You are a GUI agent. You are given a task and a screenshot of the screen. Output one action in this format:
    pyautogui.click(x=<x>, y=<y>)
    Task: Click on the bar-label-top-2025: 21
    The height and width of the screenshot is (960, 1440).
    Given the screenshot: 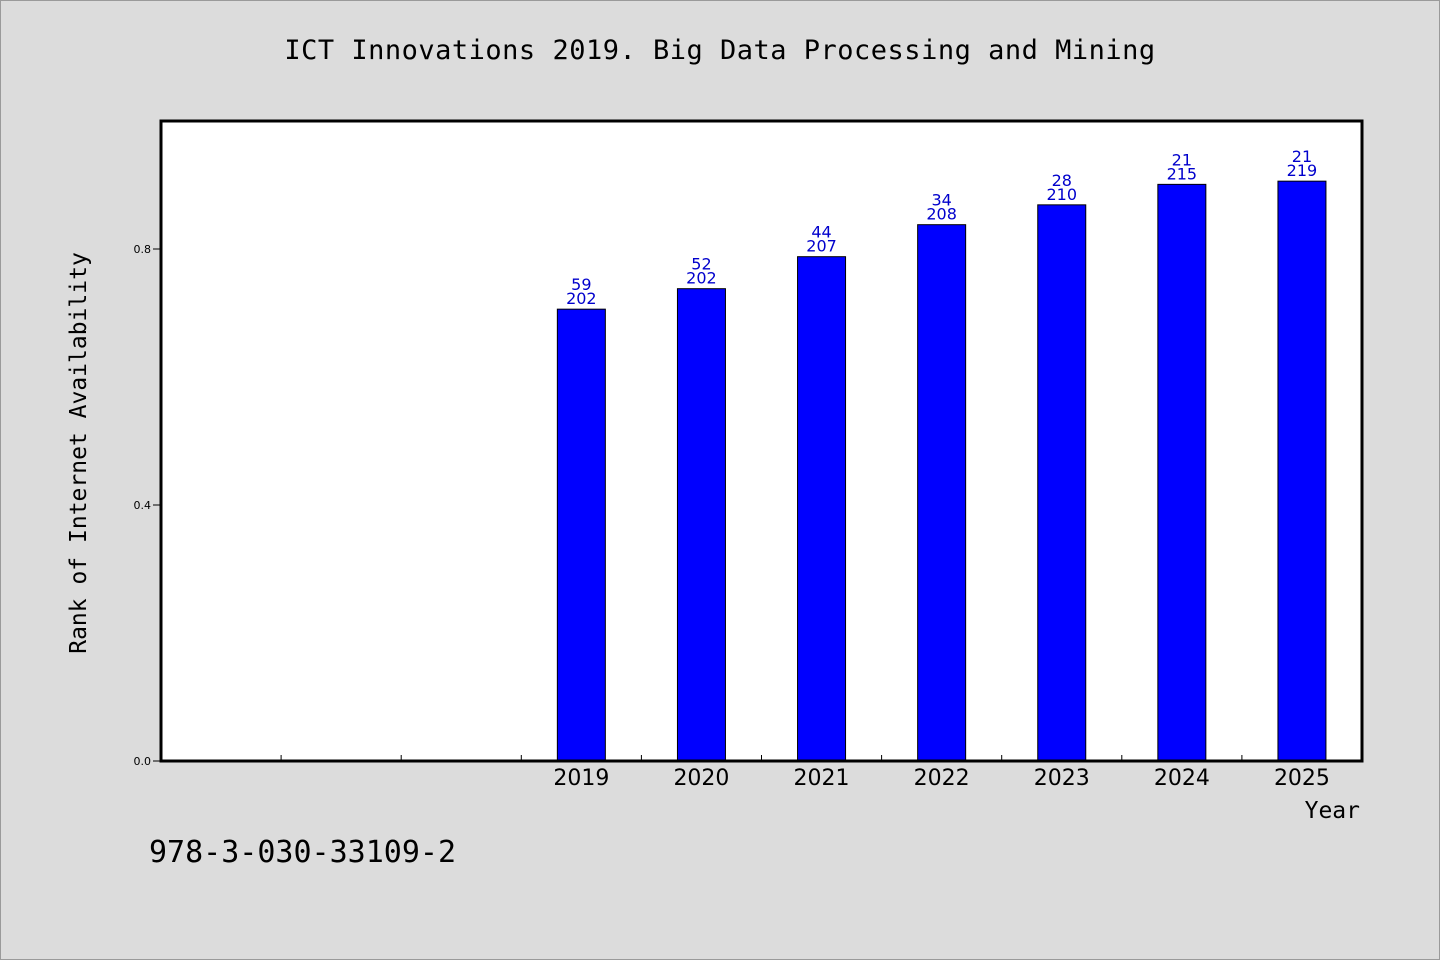 What is the action you would take?
    pyautogui.click(x=1302, y=156)
    